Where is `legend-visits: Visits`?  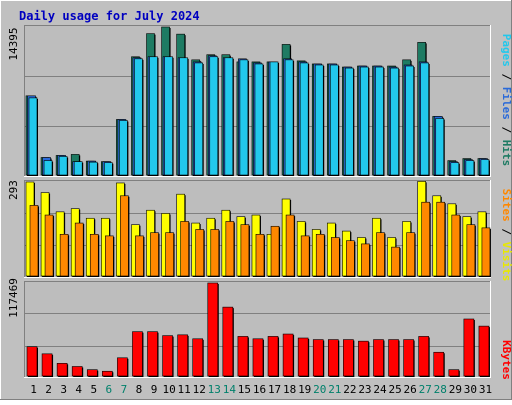 legend-visits: Visits is located at coordinates (506, 262).